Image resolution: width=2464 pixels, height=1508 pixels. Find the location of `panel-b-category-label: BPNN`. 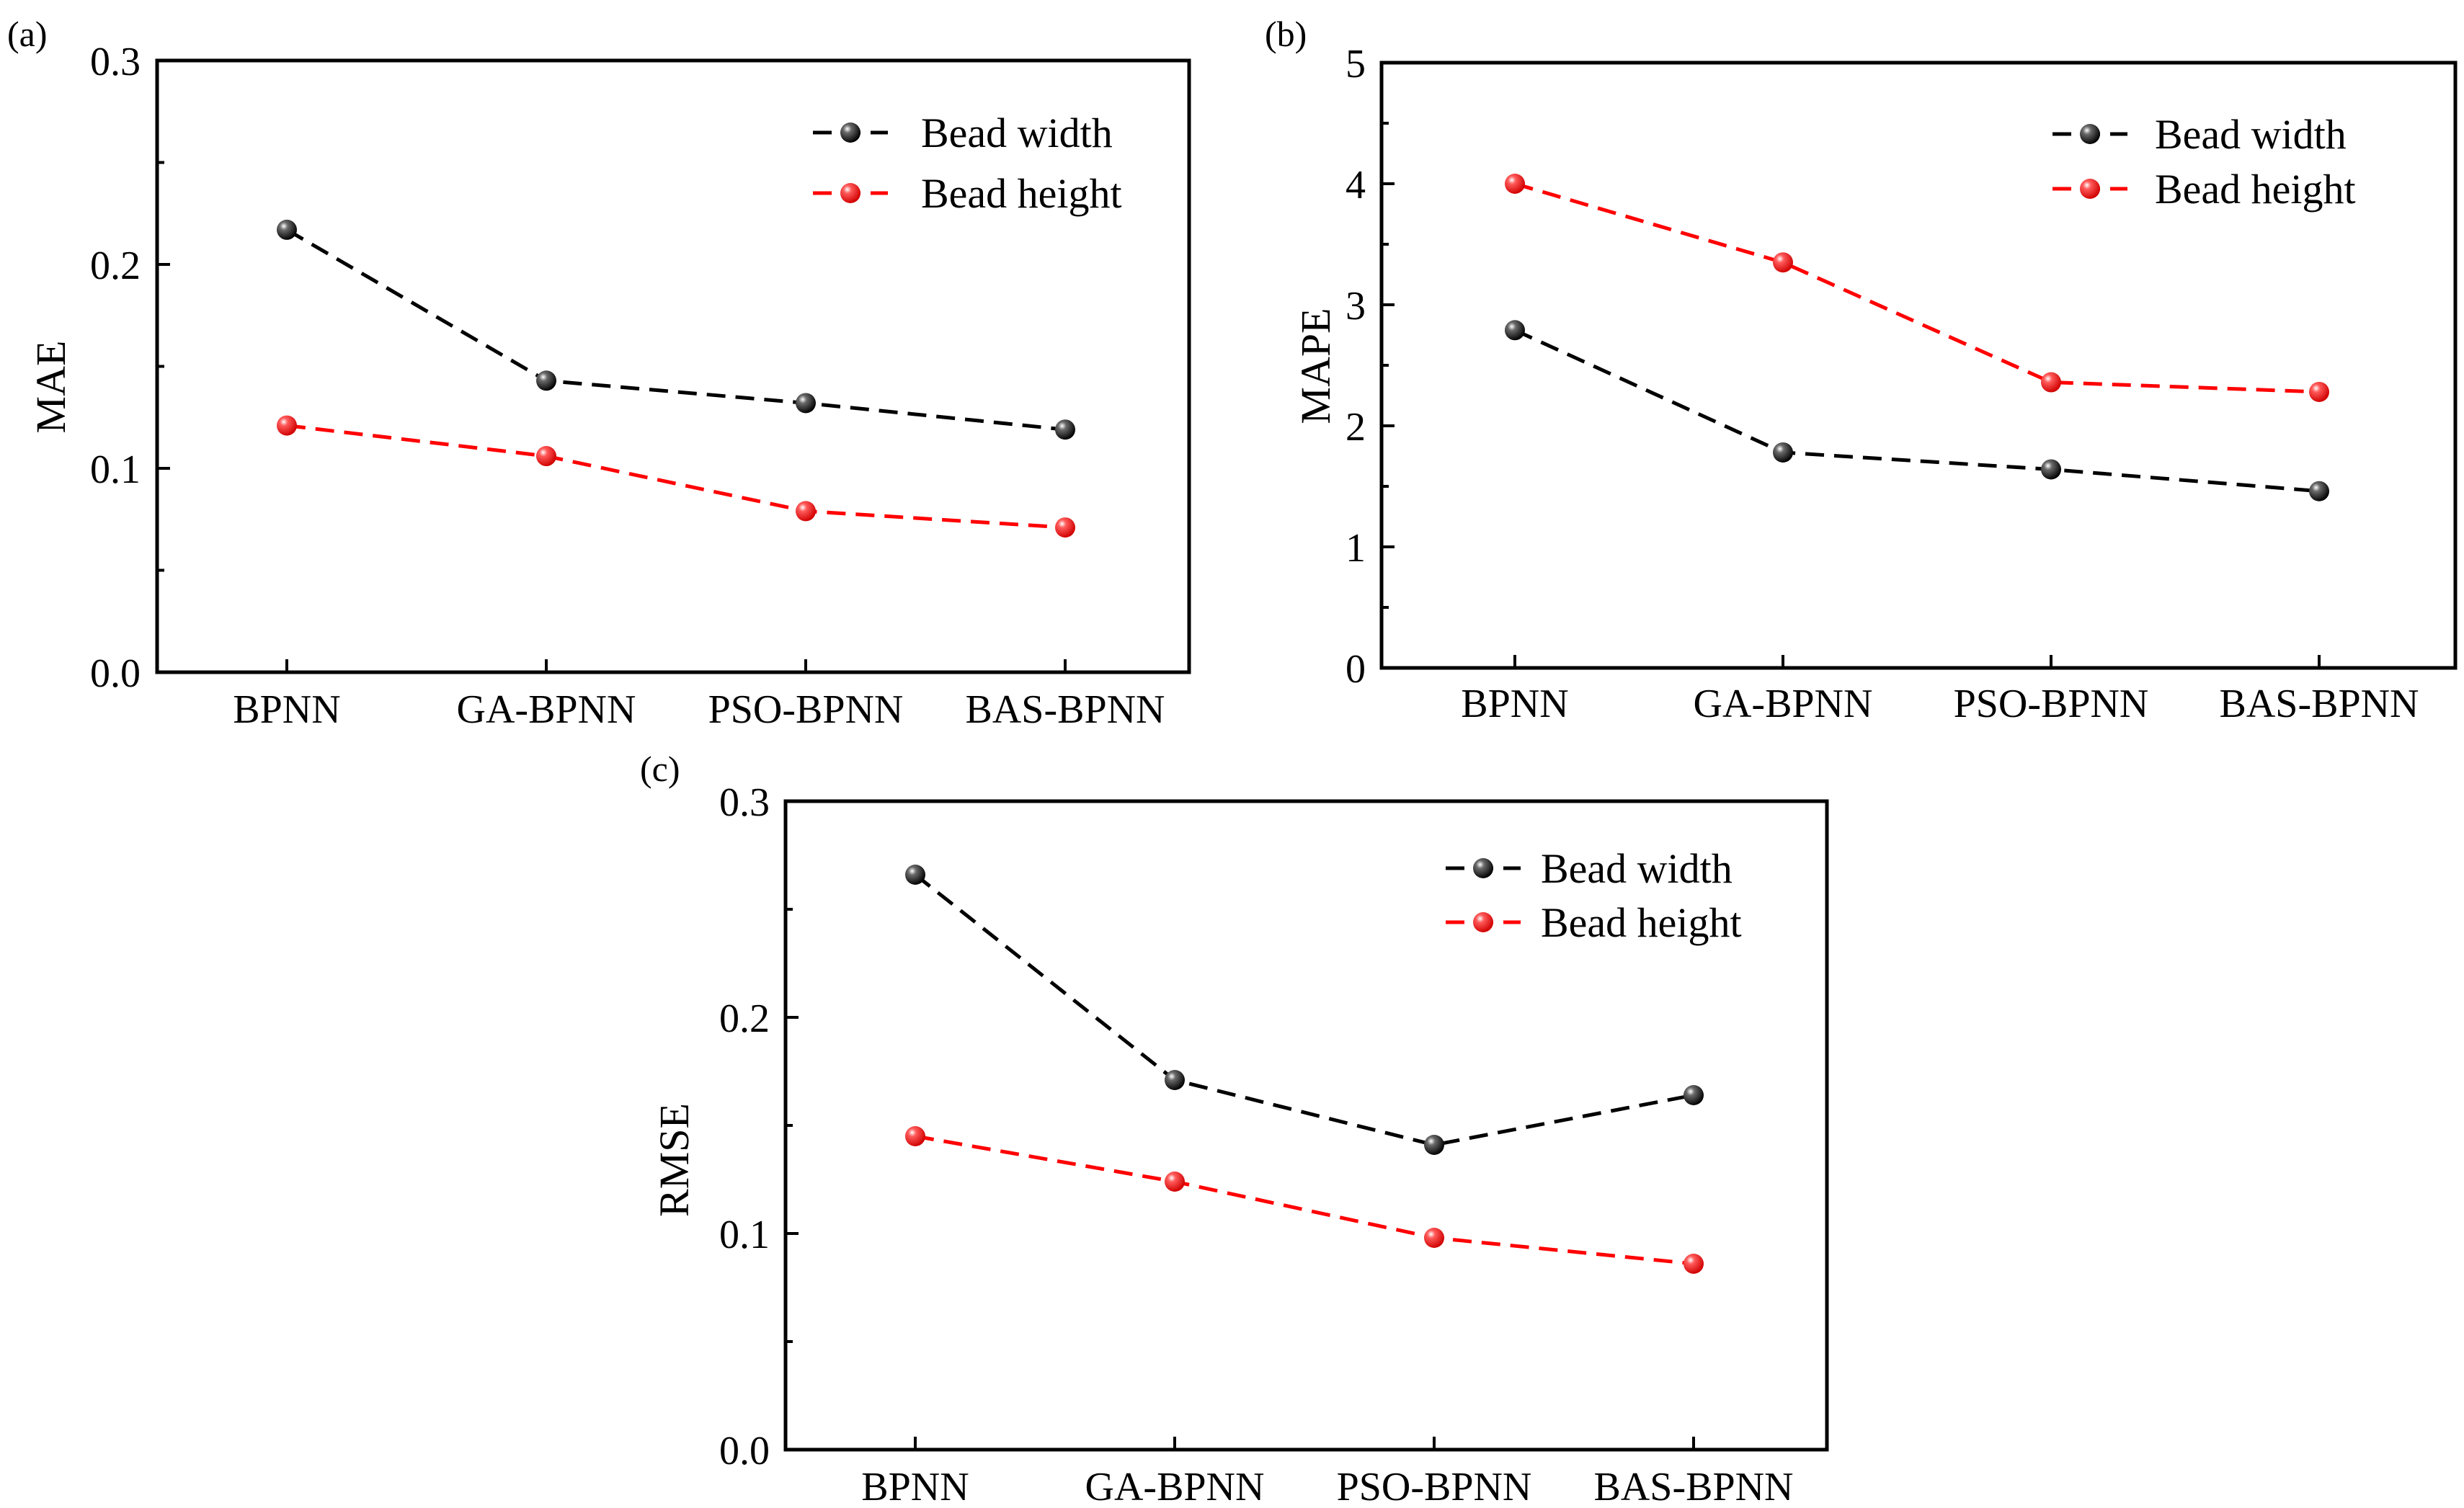

panel-b-category-label: BPNN is located at coordinates (1514, 704).